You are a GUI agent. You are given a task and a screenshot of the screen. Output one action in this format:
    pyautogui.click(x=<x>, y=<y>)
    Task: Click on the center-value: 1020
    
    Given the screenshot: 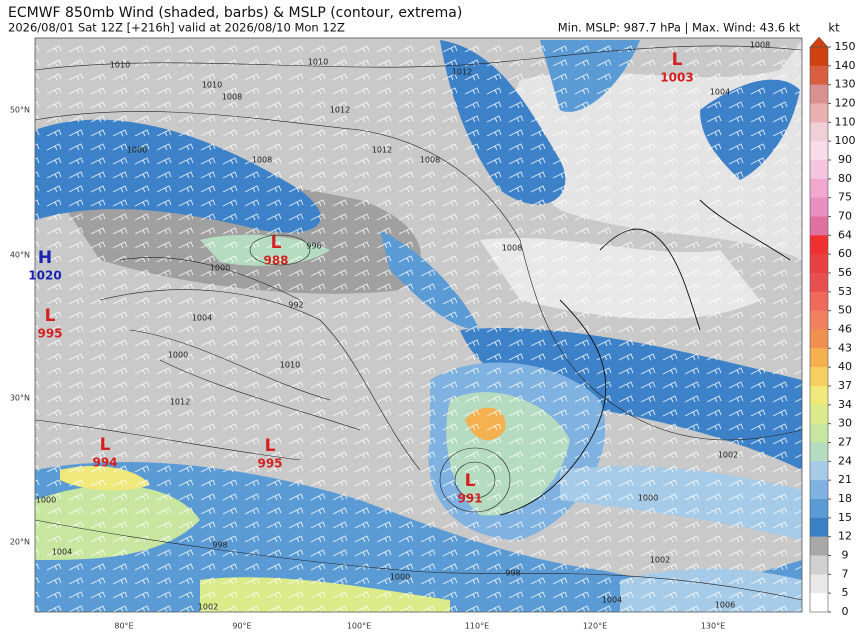 What is the action you would take?
    pyautogui.click(x=44, y=276)
    